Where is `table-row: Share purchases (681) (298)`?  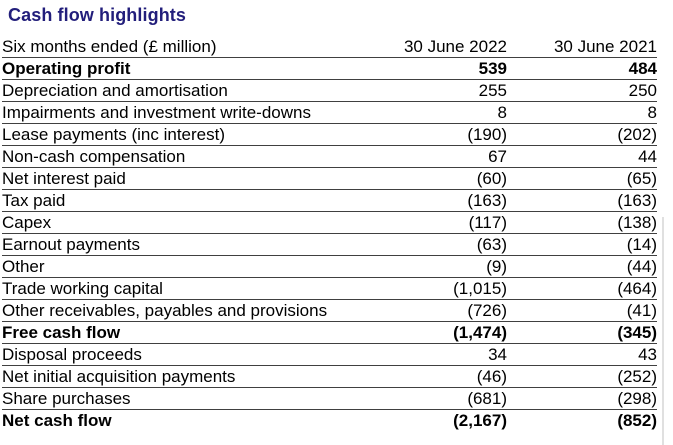
table-row: Share purchases (681) (298) is located at coordinates (329, 398).